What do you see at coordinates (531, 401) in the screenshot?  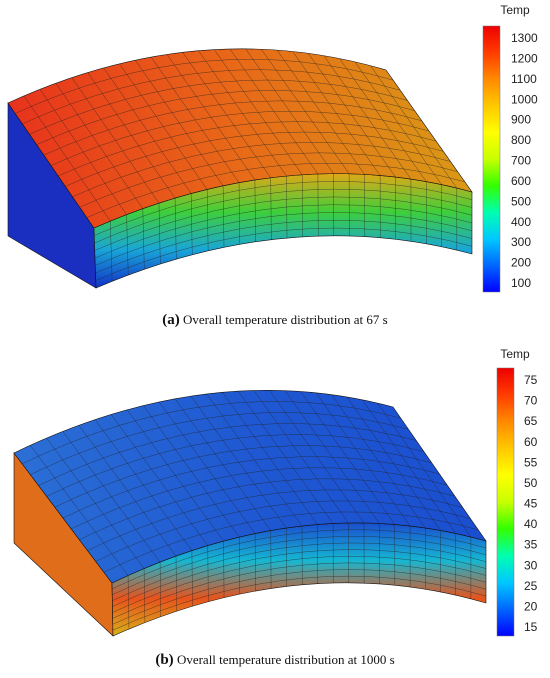 I see `colorbar-tick-label: 70` at bounding box center [531, 401].